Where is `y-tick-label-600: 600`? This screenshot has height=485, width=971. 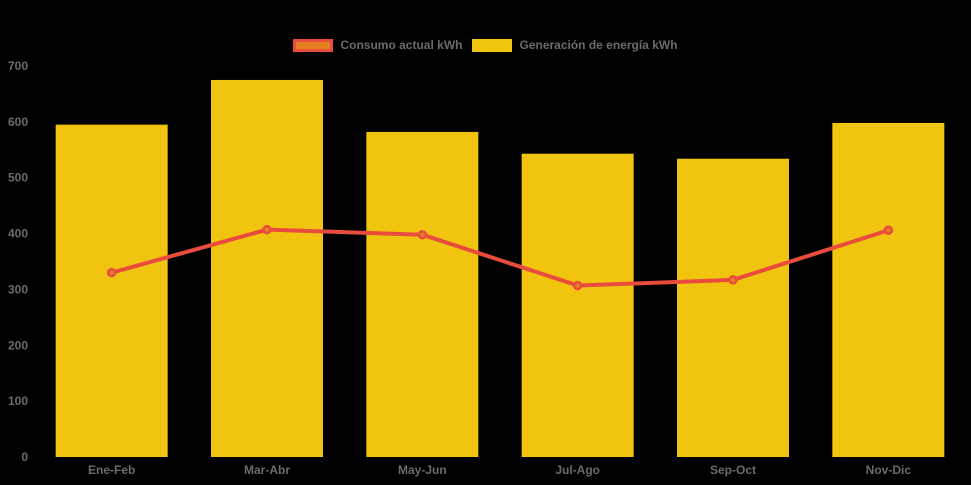 y-tick-label-600: 600 is located at coordinates (18, 122).